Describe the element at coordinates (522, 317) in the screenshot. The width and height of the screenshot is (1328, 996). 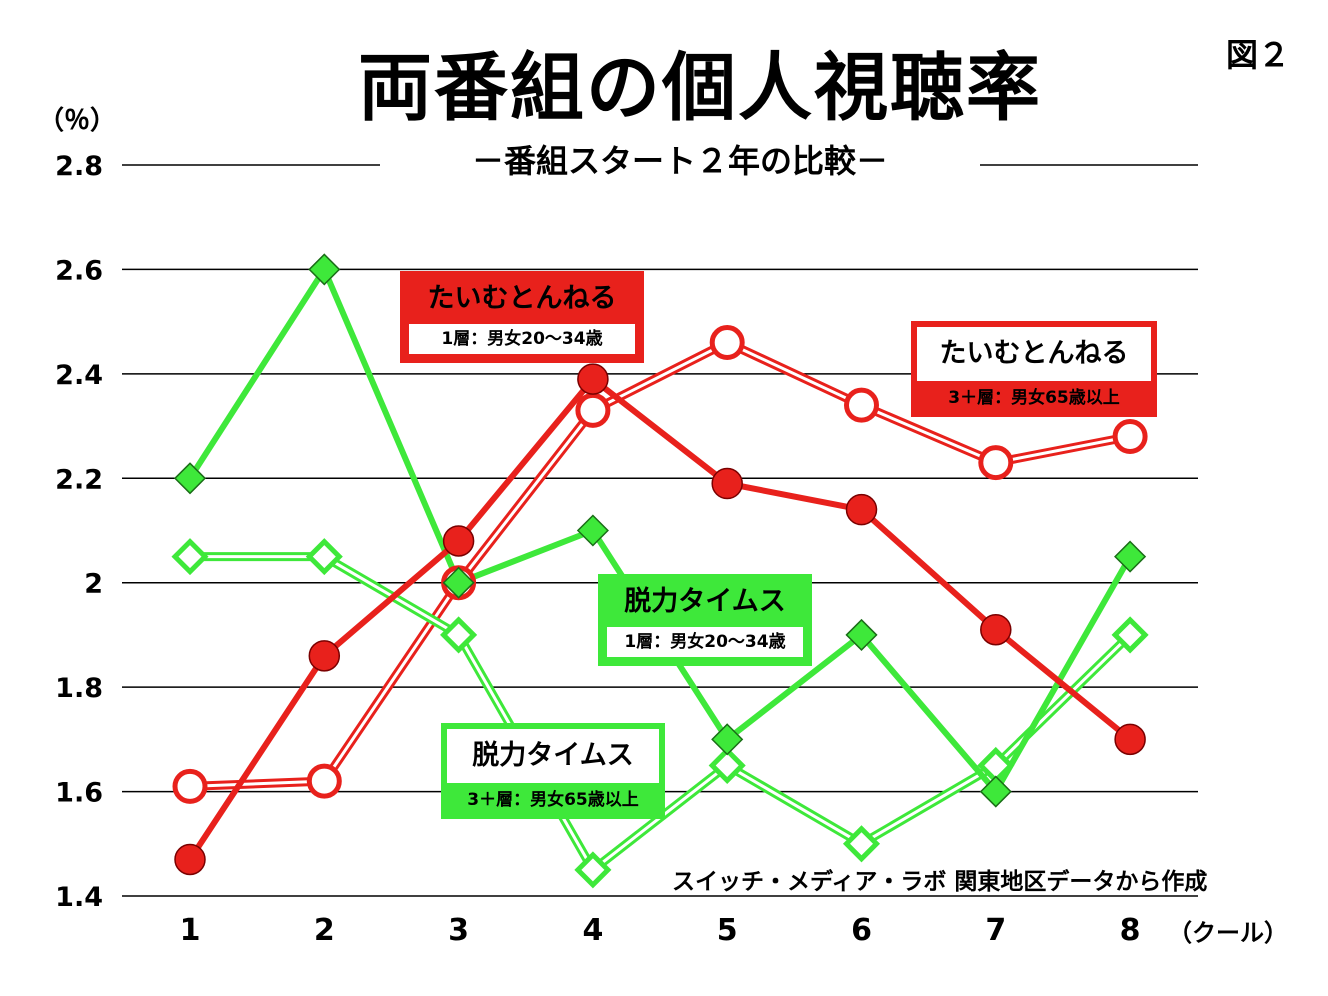
I see `callout-timetunnel-young: たいむとんねる 1層：男女20～34歳` at that location.